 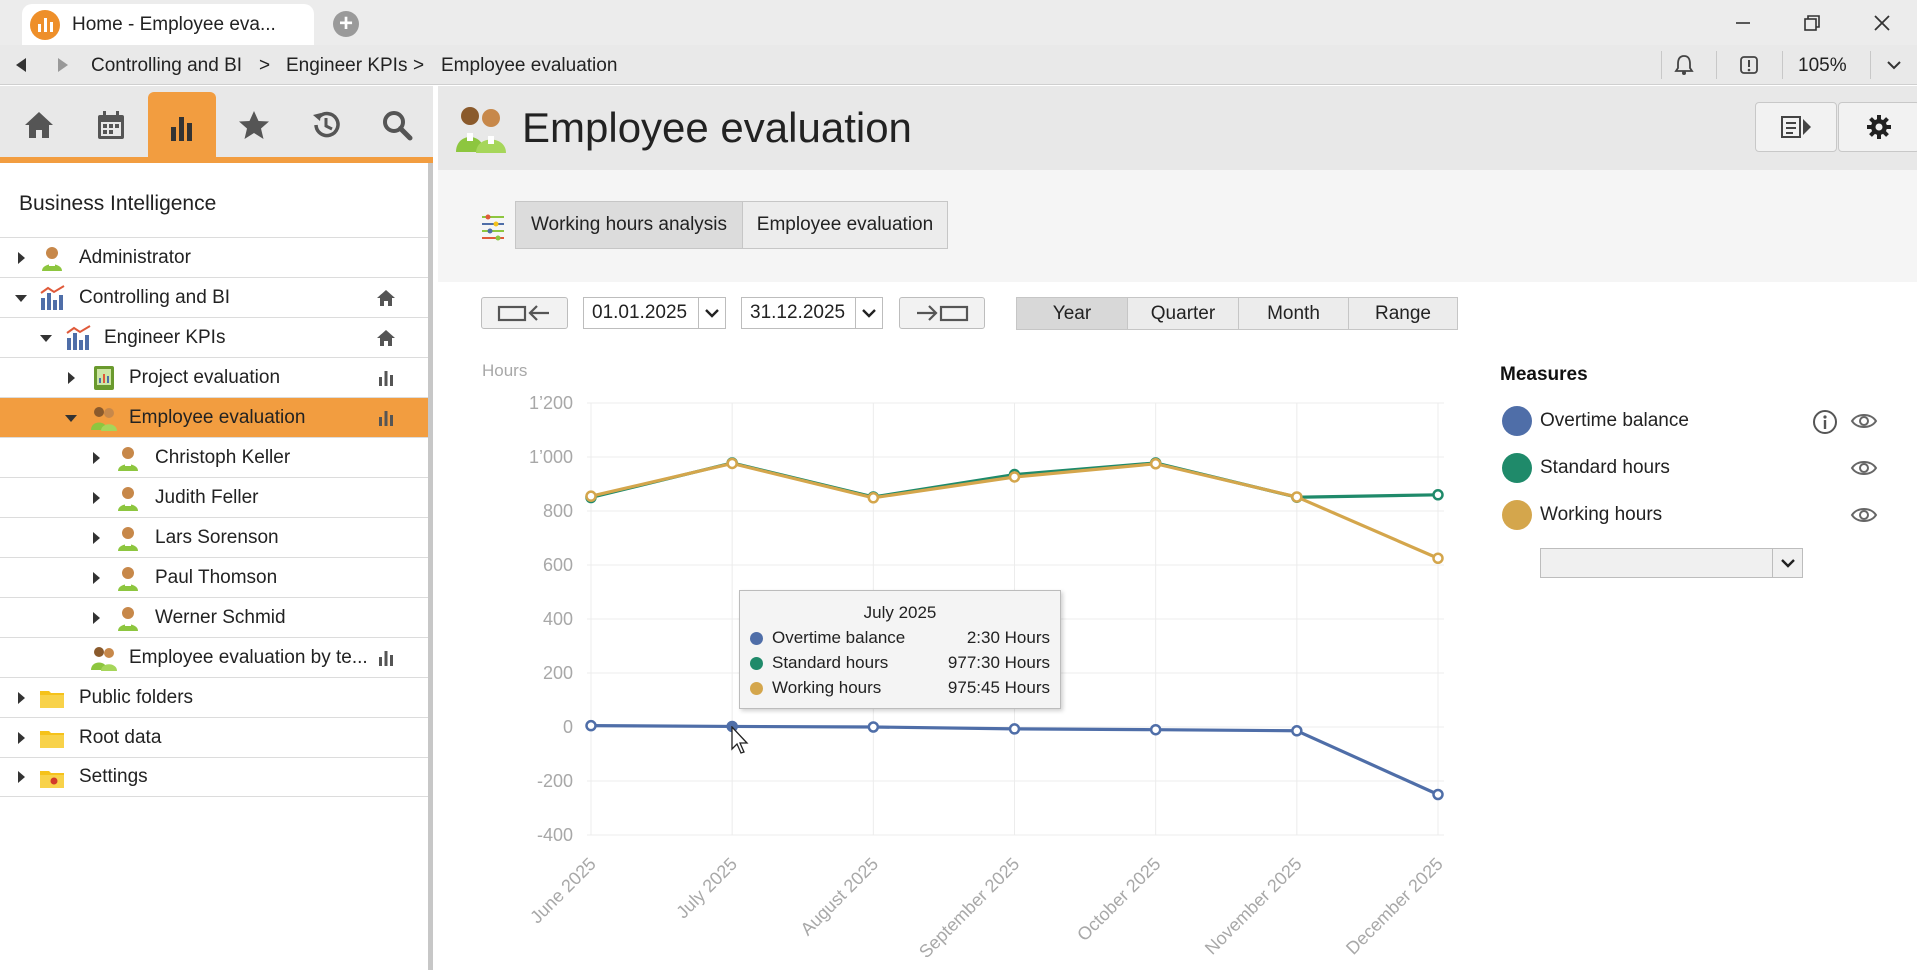 I want to click on measure-standard-hours: Standard hours, so click(x=1692, y=468).